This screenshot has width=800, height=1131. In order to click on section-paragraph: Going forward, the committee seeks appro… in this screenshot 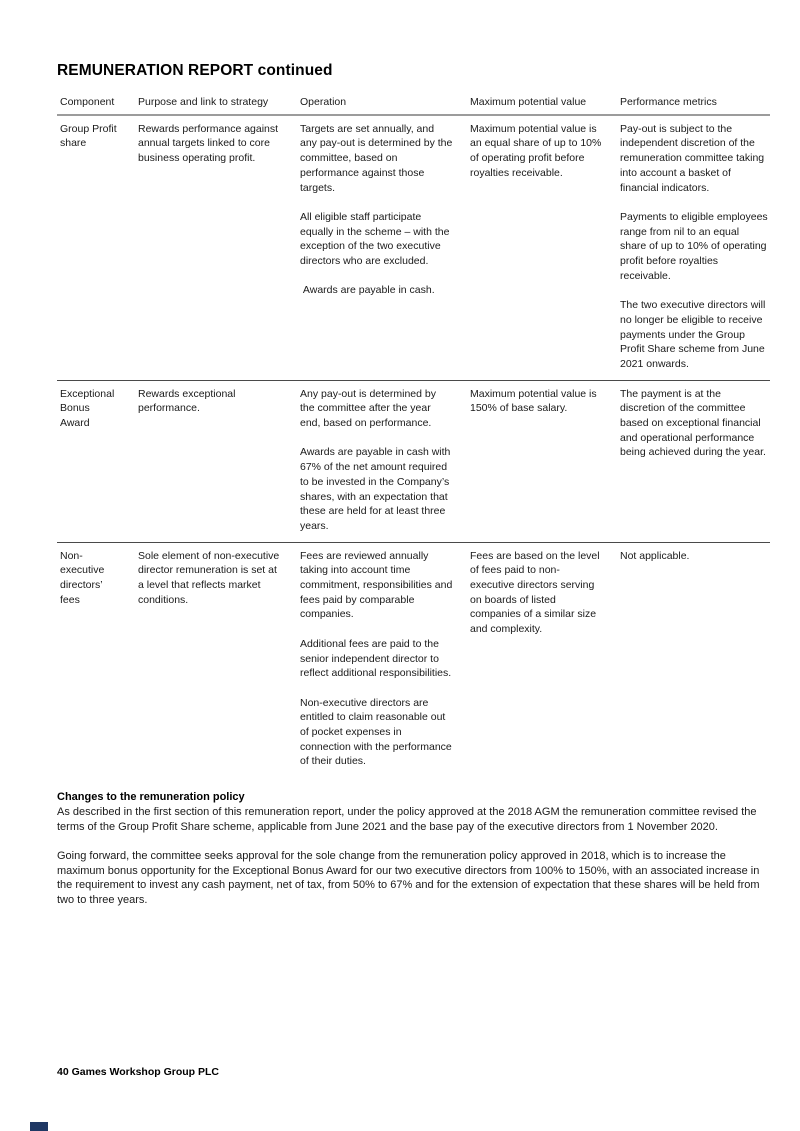, I will do `click(408, 878)`.